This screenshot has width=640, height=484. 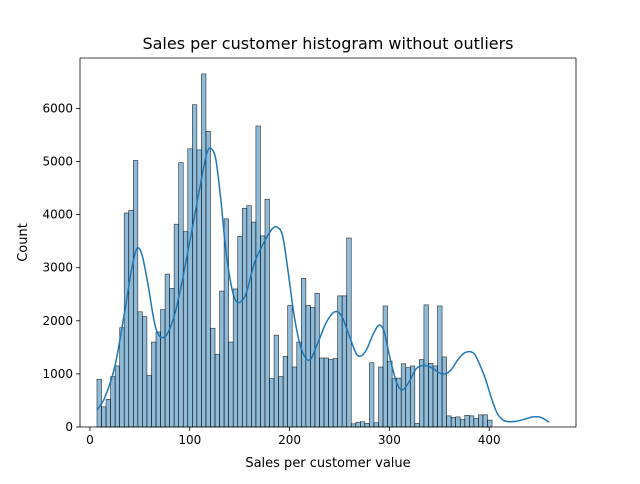 What do you see at coordinates (57, 268) in the screenshot?
I see `y-tick-label: 3000` at bounding box center [57, 268].